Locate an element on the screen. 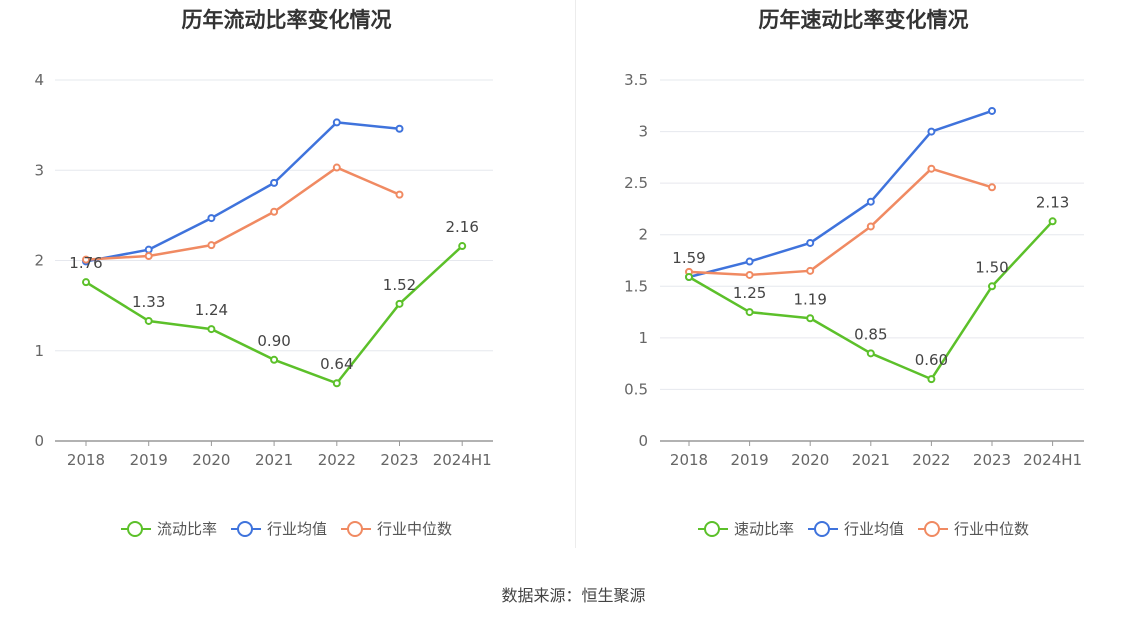 Image resolution: width=1147 pixels, height=619 pixels. legend-item: 速动比率 is located at coordinates (745, 528).